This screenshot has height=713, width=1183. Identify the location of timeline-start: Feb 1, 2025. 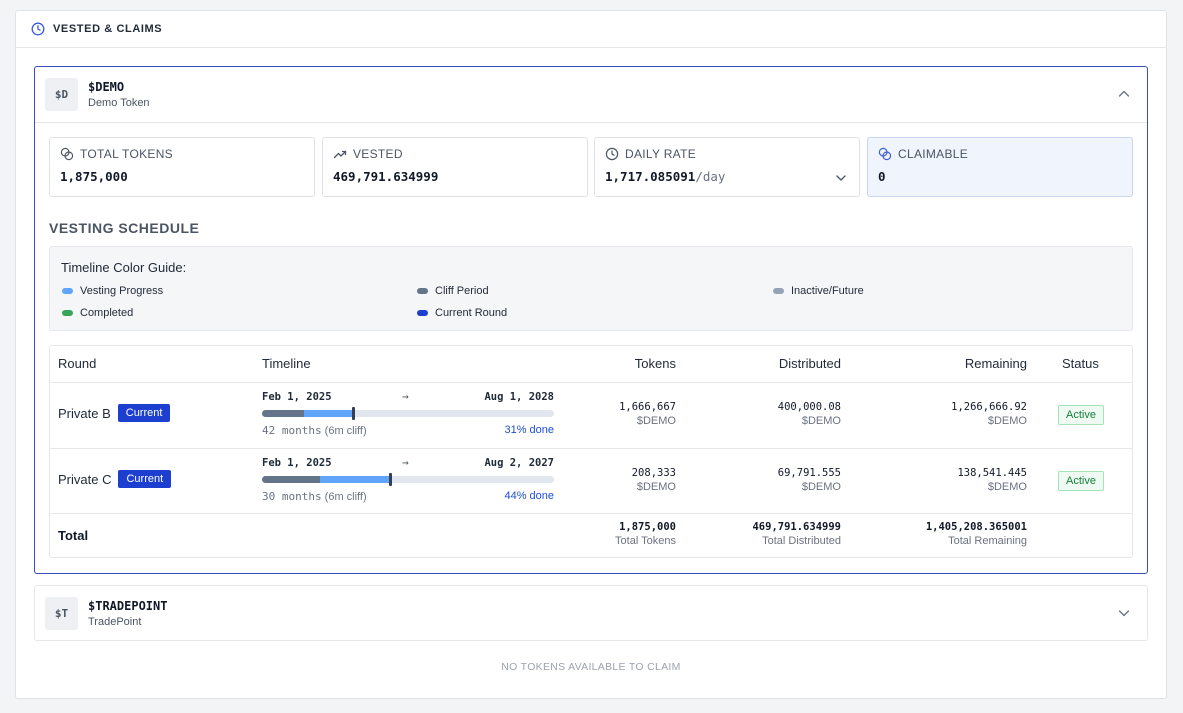
(297, 397).